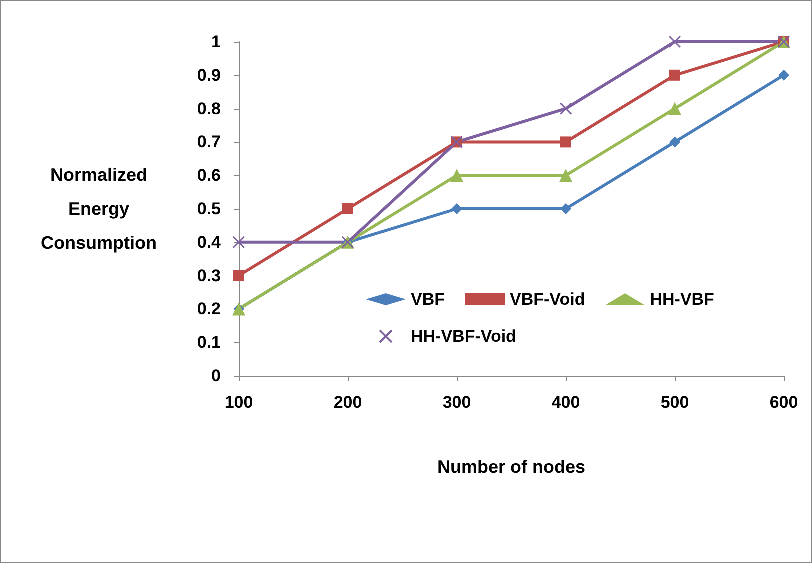  What do you see at coordinates (209, 309) in the screenshot?
I see `y-tick-label: 0.2` at bounding box center [209, 309].